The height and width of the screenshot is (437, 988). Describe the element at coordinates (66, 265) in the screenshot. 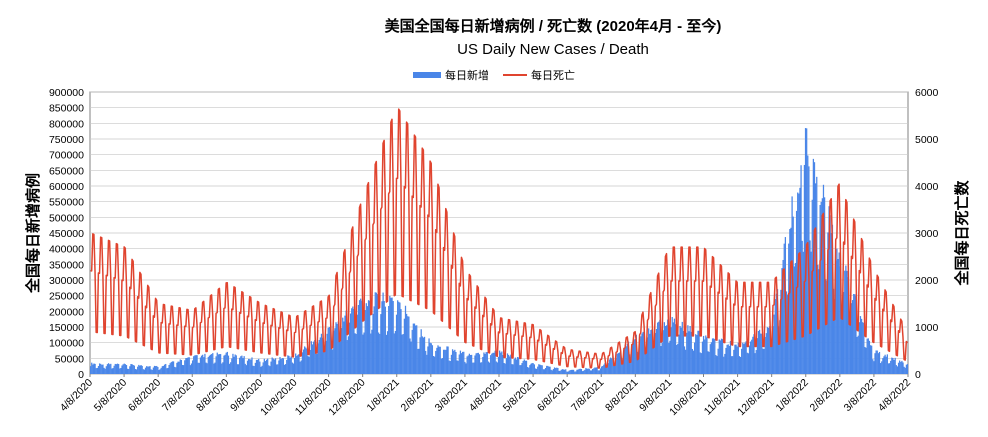

I see `left-tick-label: 350000` at that location.